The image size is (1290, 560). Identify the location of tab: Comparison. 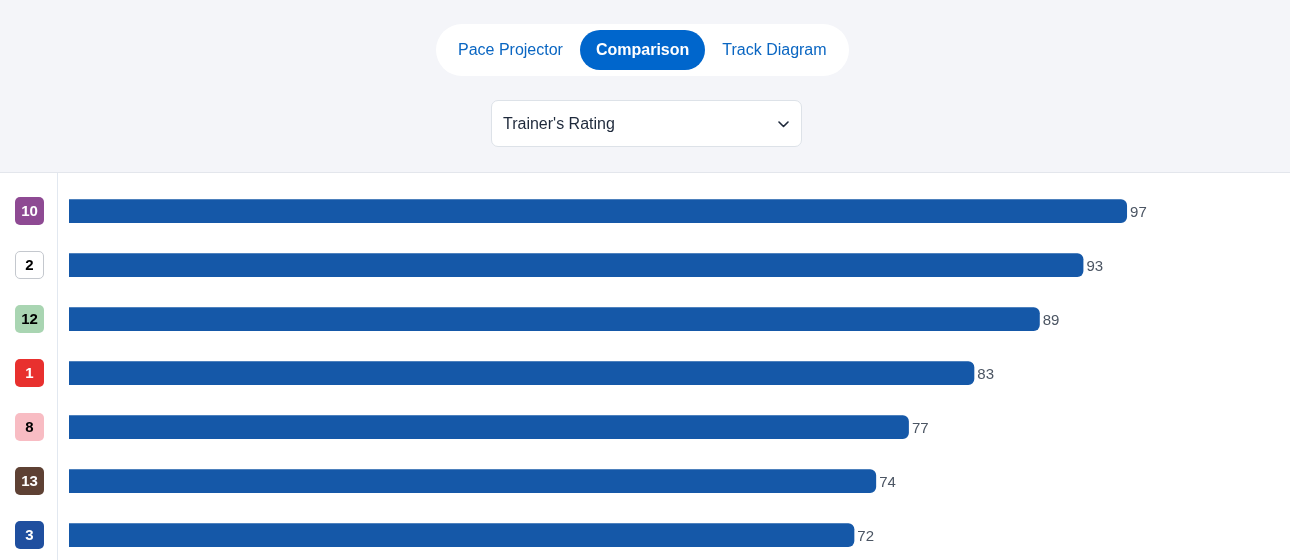
(642, 50).